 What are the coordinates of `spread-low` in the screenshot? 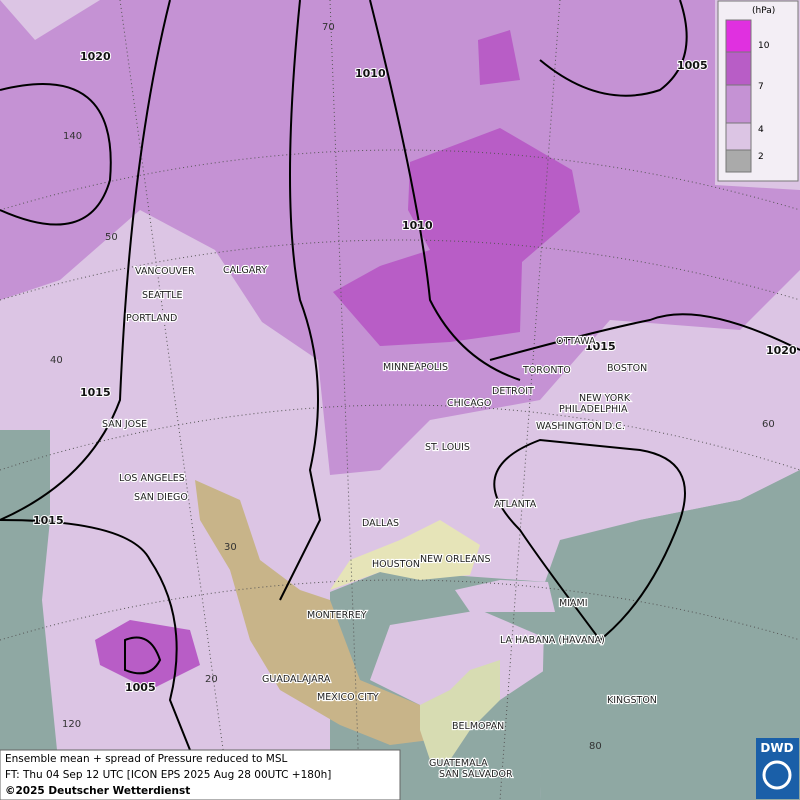 It's located at (505, 596).